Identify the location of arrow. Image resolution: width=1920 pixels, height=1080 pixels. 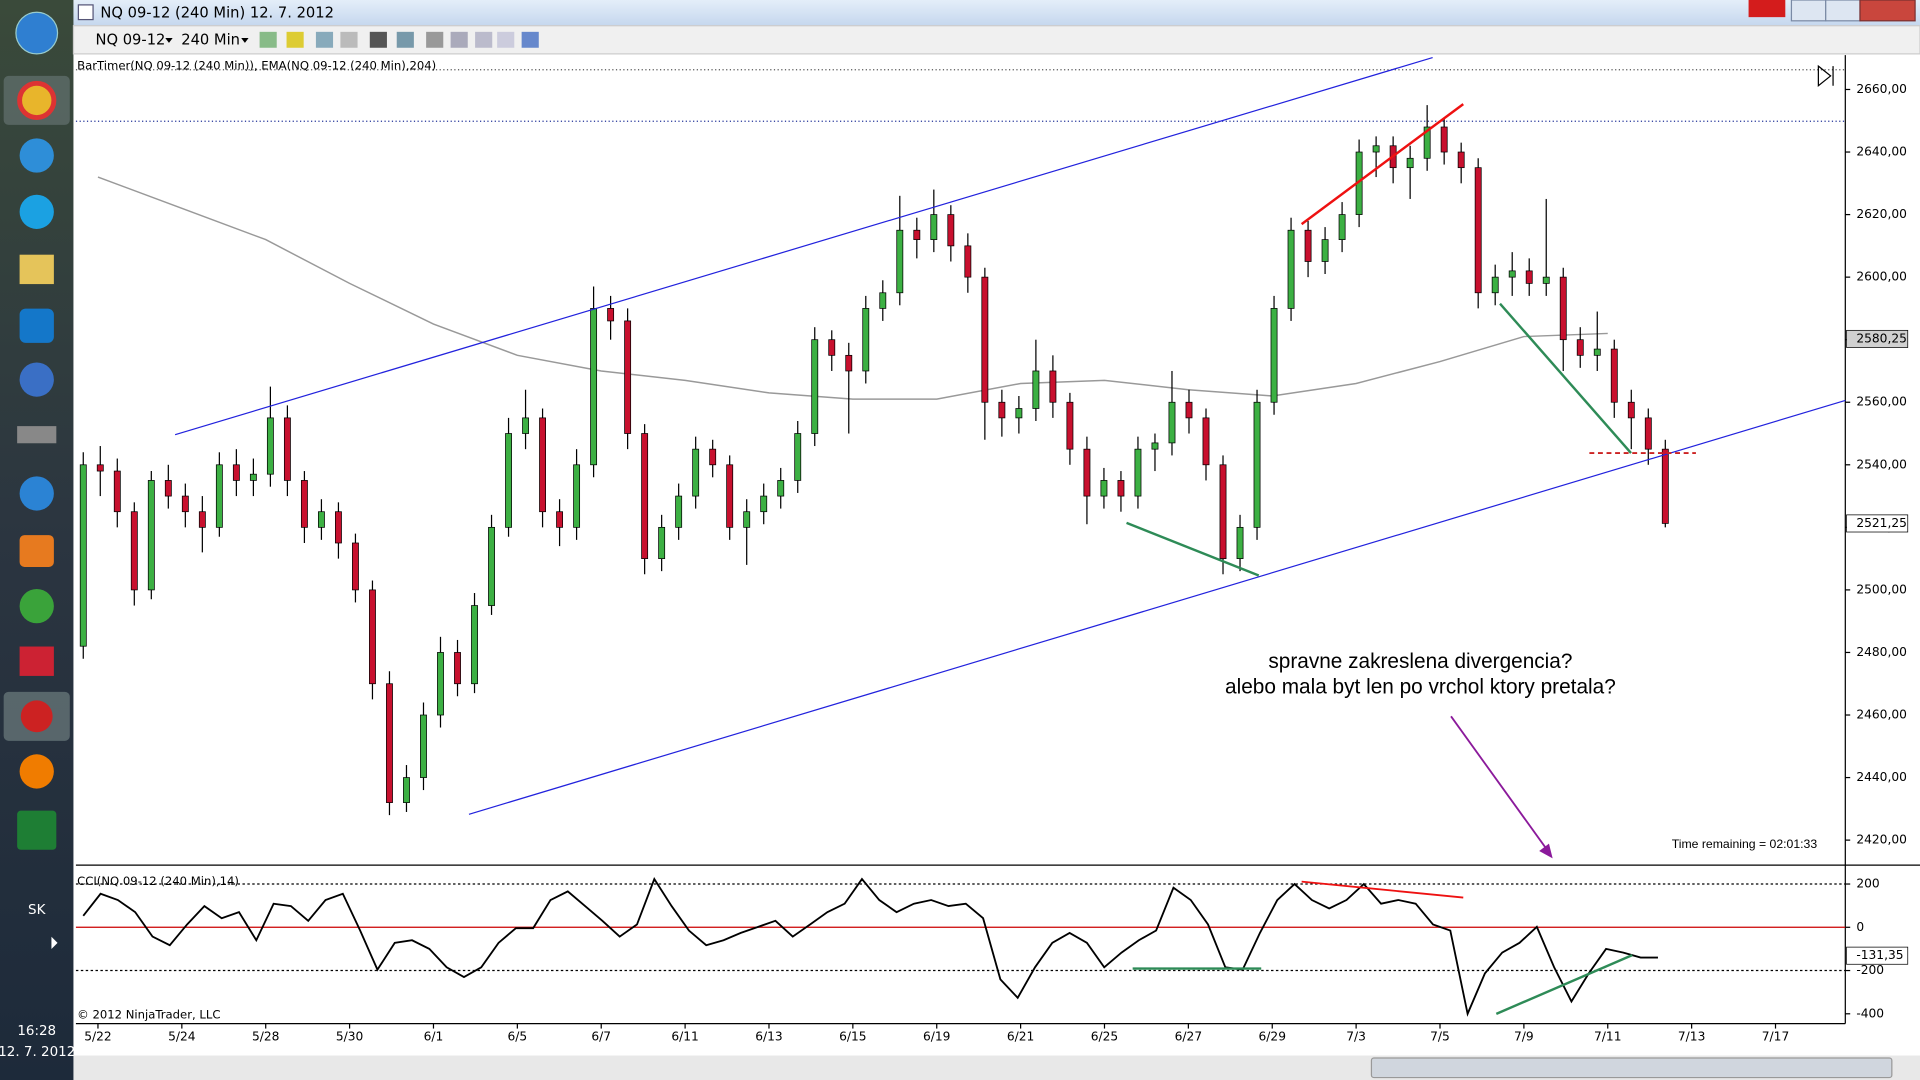
(1498, 781).